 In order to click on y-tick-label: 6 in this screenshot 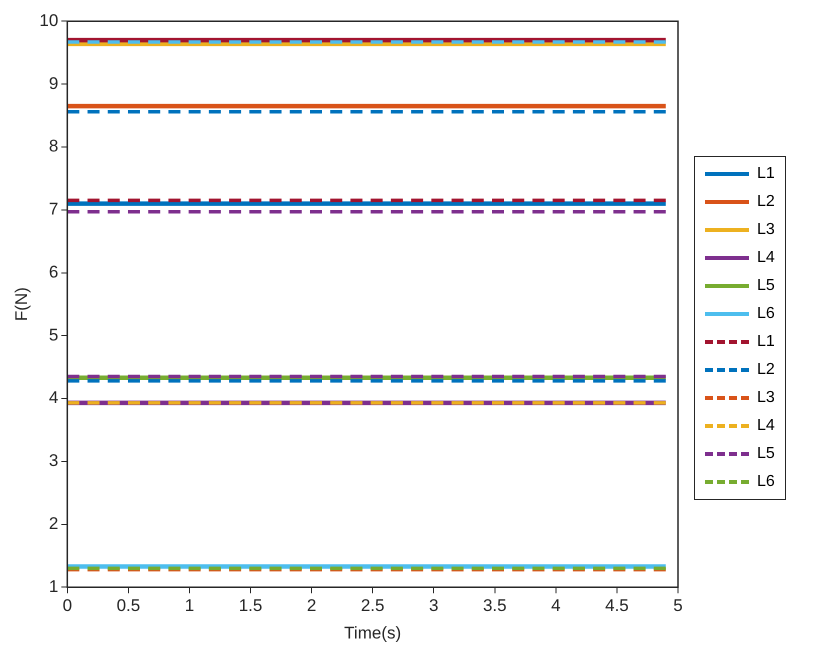, I will do `click(53, 272)`.